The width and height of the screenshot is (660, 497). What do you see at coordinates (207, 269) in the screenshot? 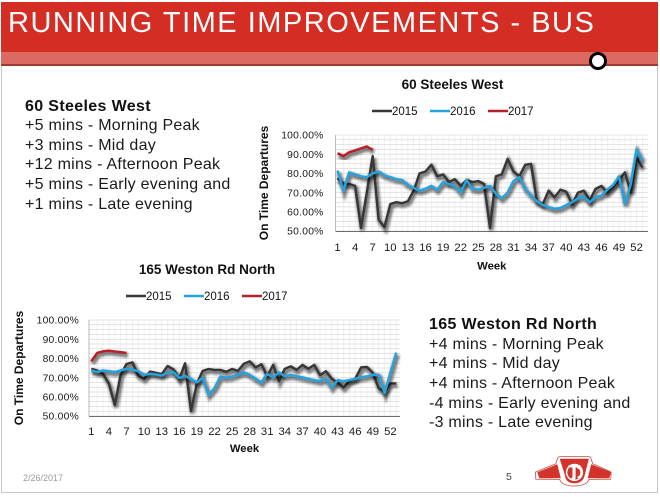
I see `svg-text: 165 Weston Rd North` at bounding box center [207, 269].